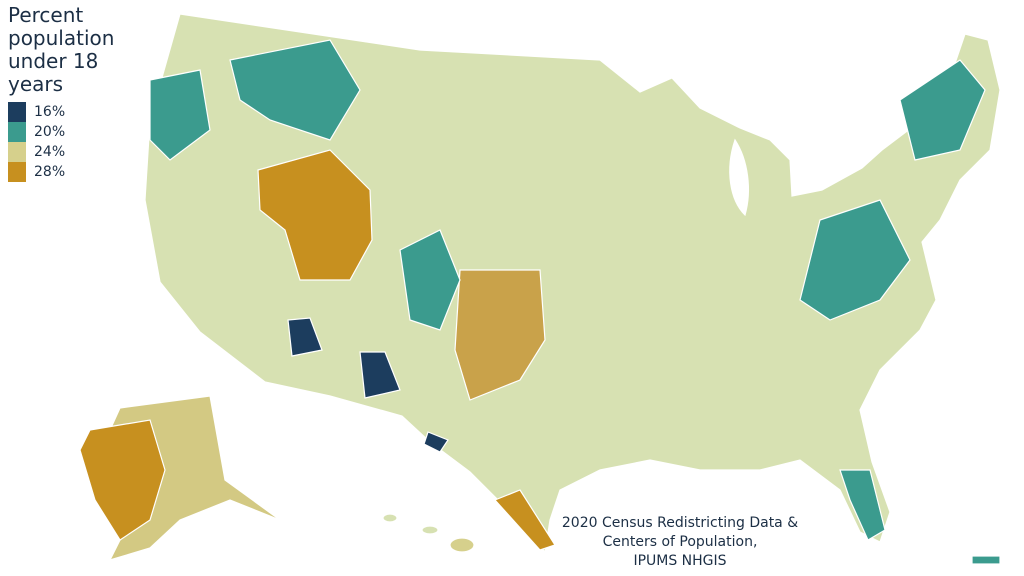 This screenshot has width=1024, height=576. I want to click on alaska-gold, so click(122, 480).